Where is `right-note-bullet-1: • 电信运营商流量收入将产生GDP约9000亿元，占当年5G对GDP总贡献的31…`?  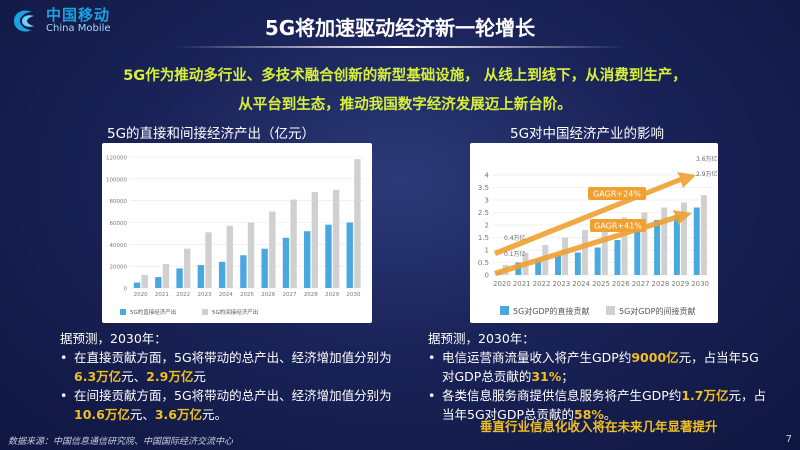
right-note-bullet-1: • 电信运营商流量收入将产生GDP约9000亿元，占当年5G对GDP总贡献的31… is located at coordinates (598, 367).